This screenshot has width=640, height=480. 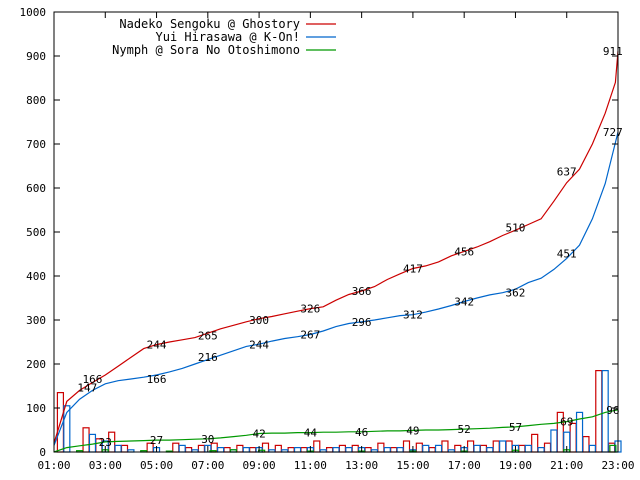 What do you see at coordinates (36, 188) in the screenshot?
I see `y-tick-label: 600` at bounding box center [36, 188].